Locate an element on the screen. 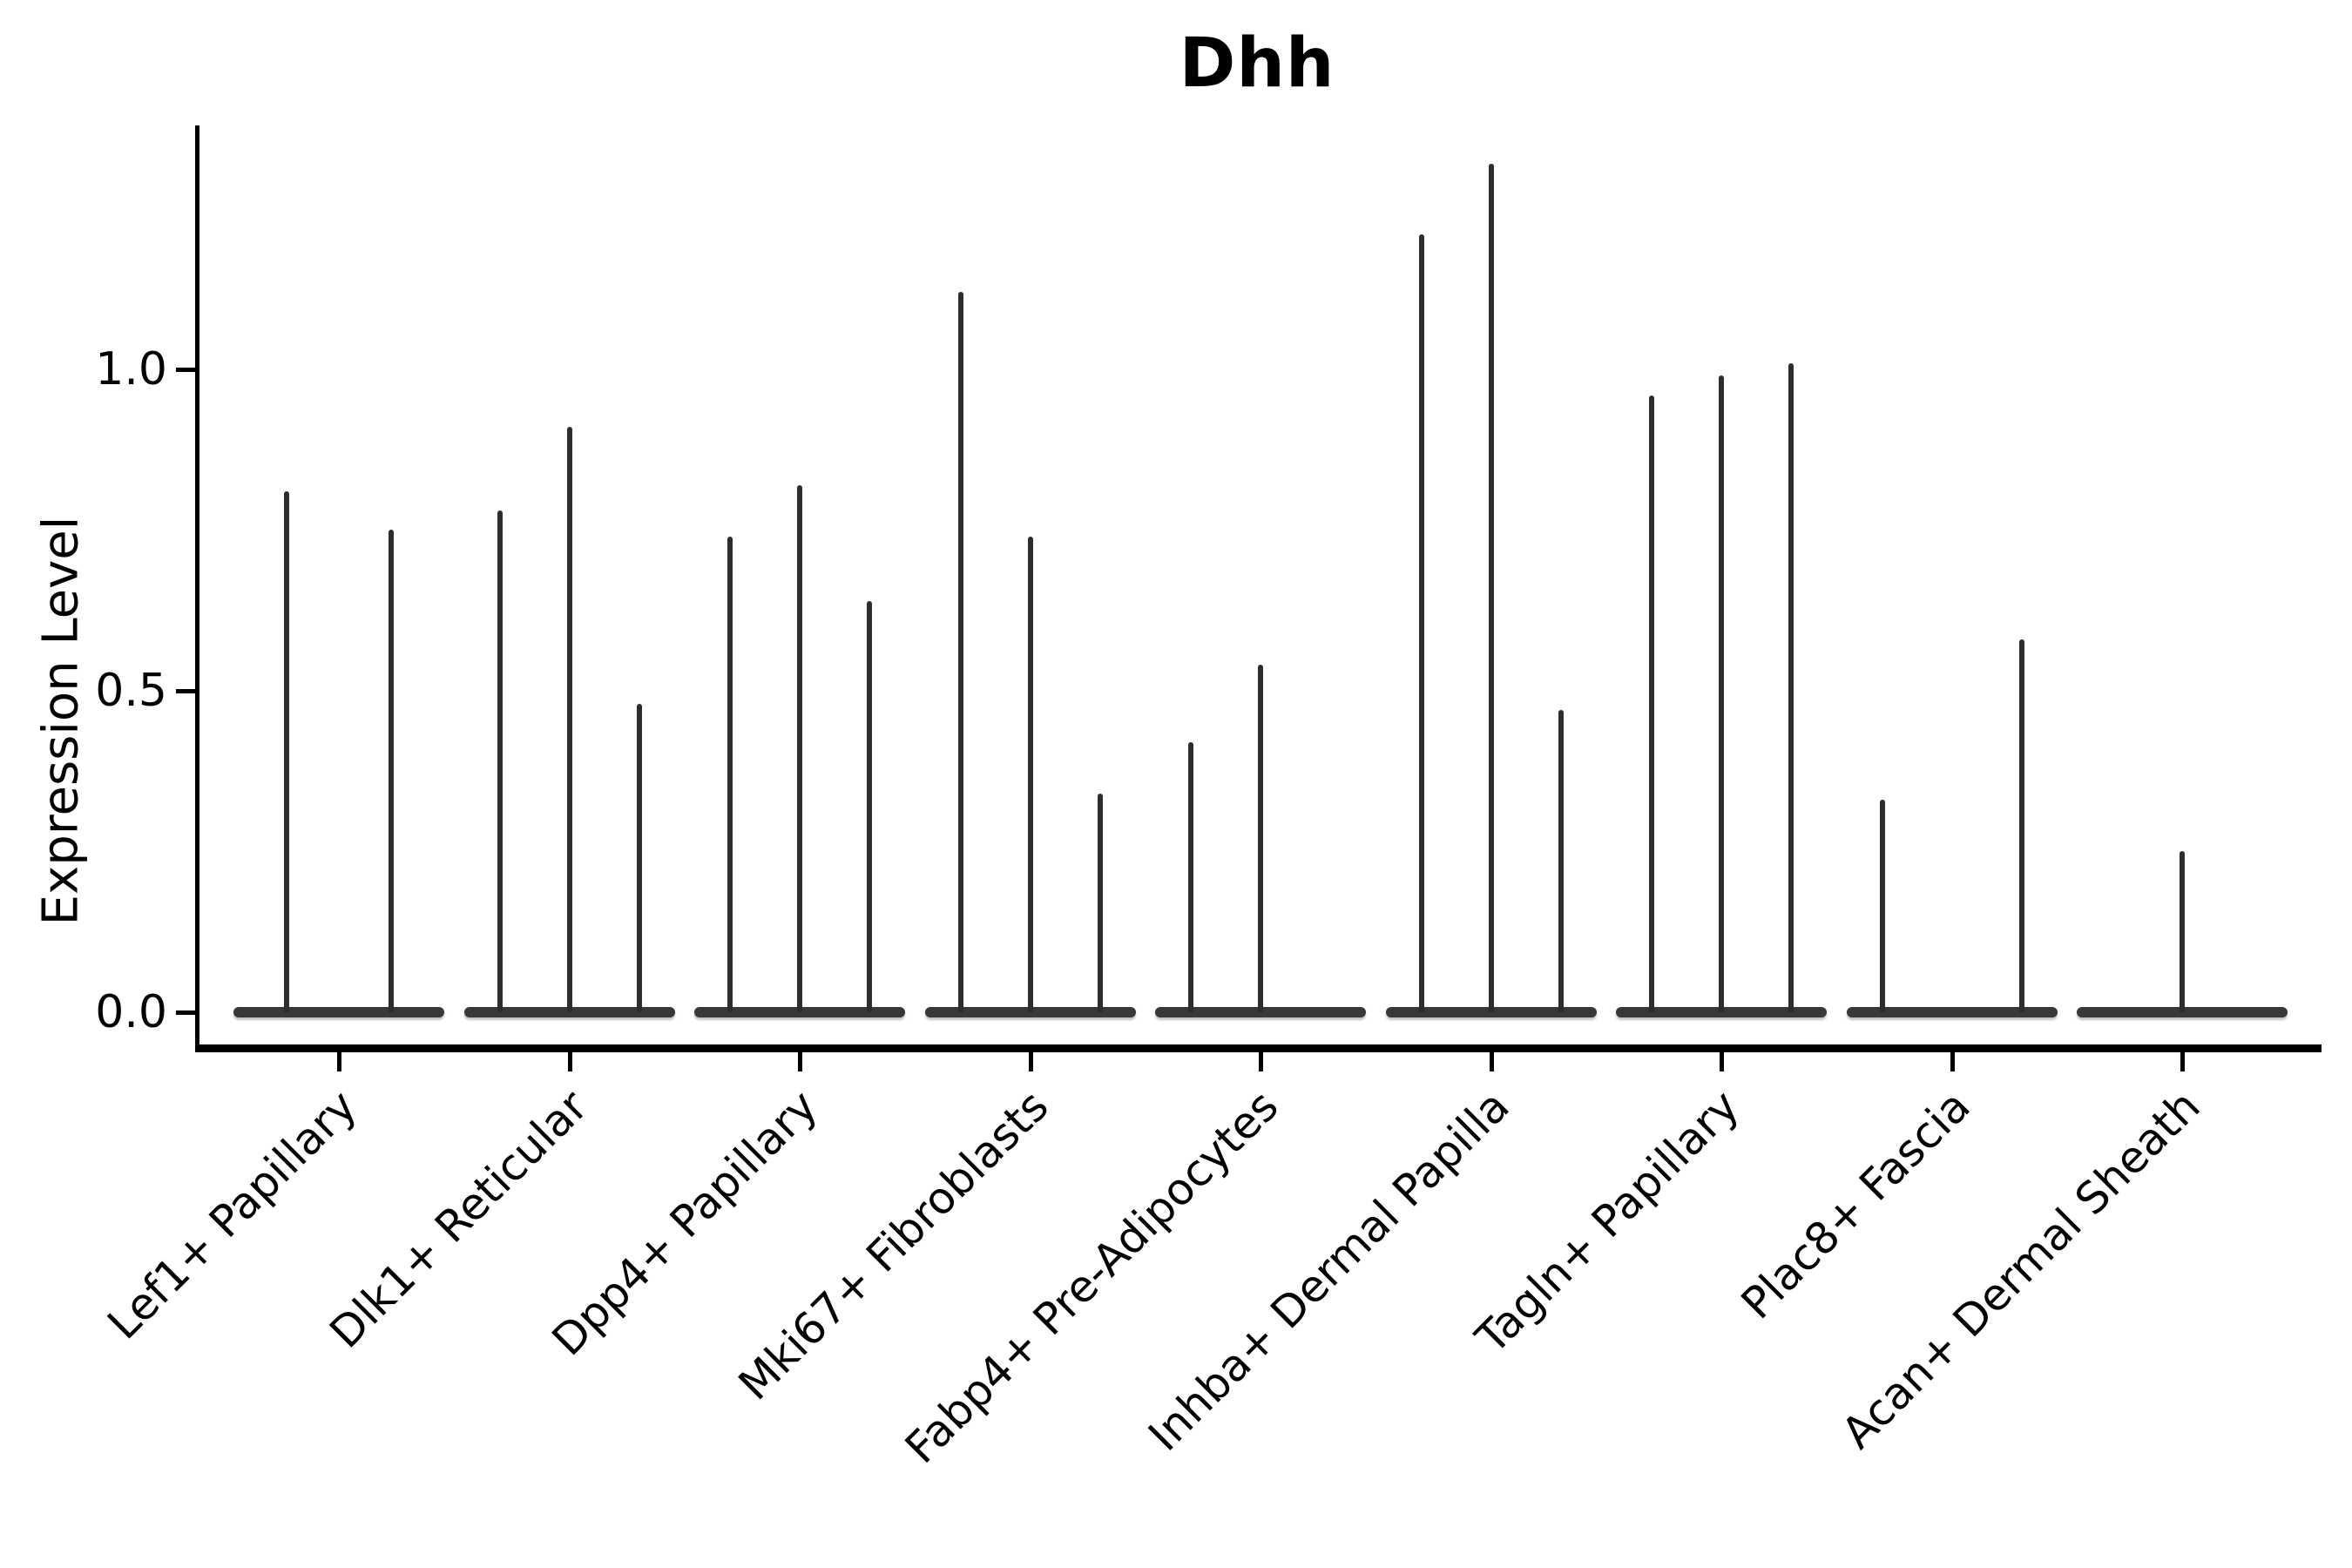 This screenshot has width=2352, height=1568. y-tick-label: 0.5 is located at coordinates (131, 691).